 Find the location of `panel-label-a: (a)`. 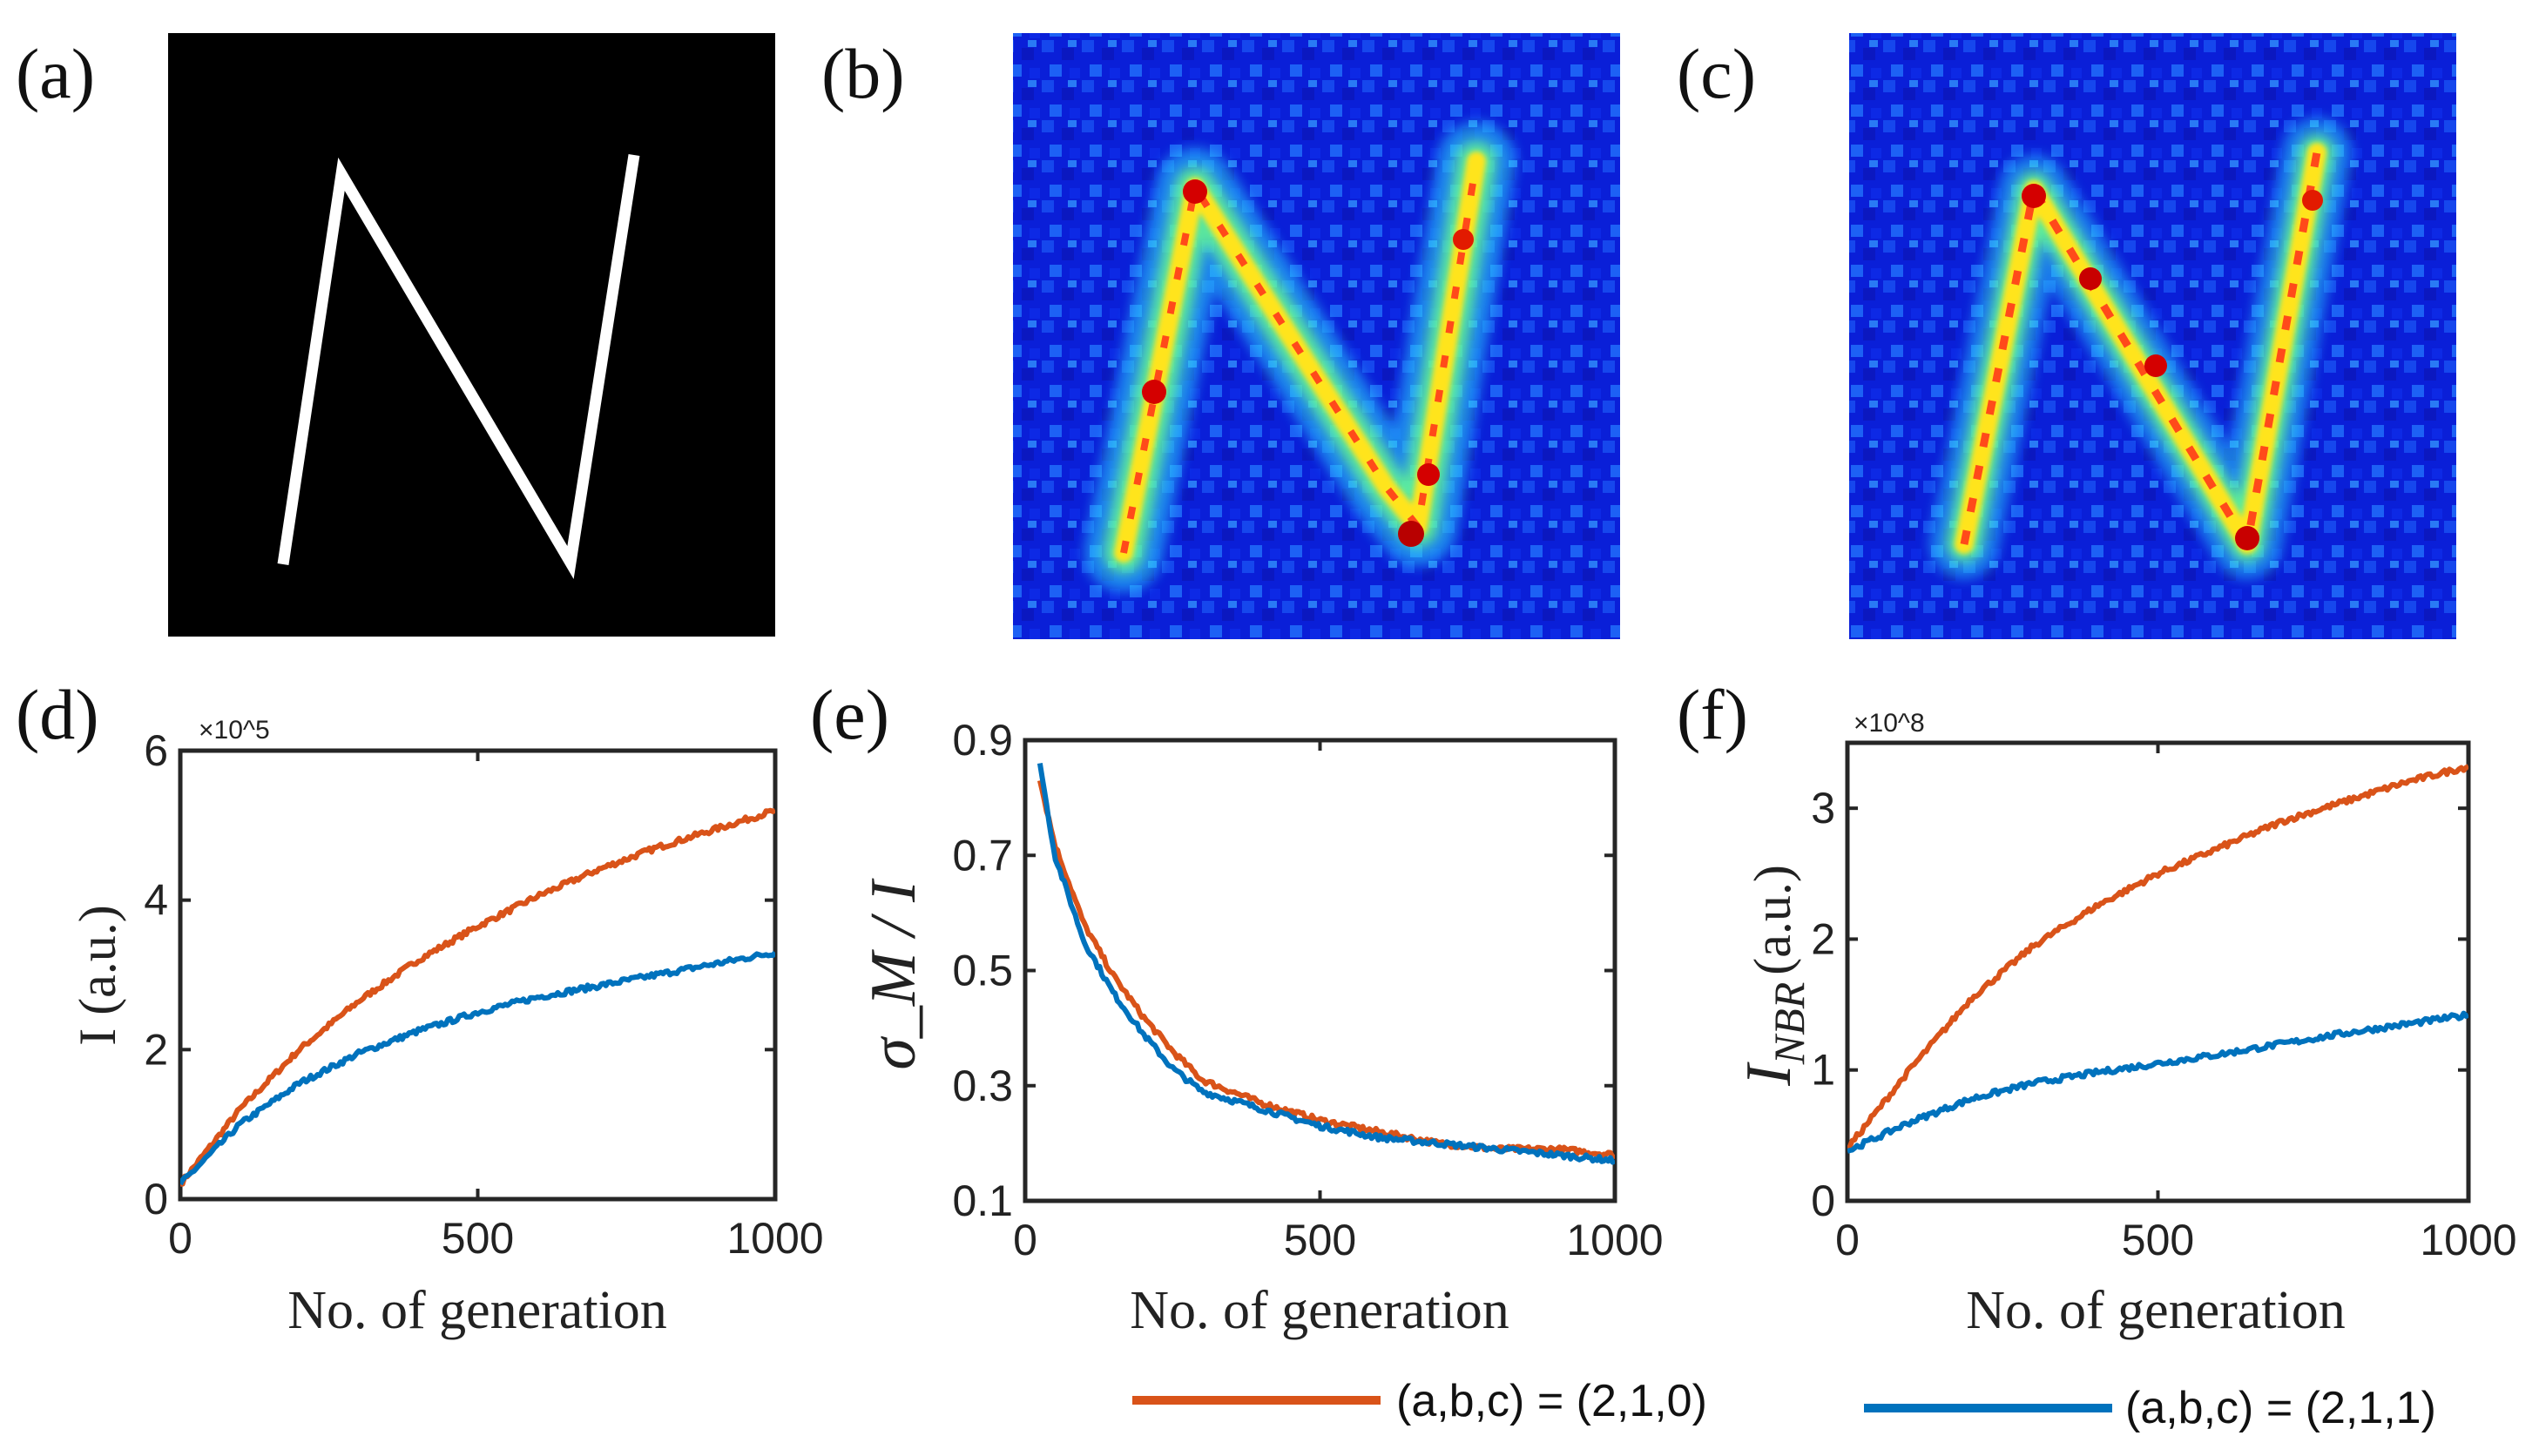

panel-label-a: (a) is located at coordinates (55, 73).